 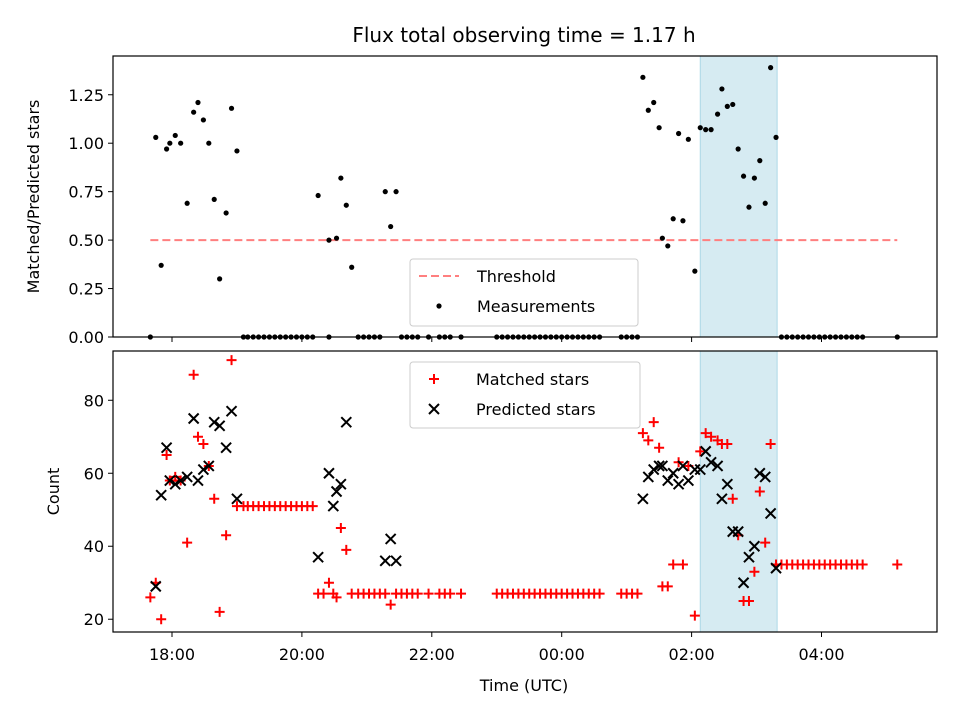 What do you see at coordinates (536, 409) in the screenshot?
I see `legend-label: Predicted stars` at bounding box center [536, 409].